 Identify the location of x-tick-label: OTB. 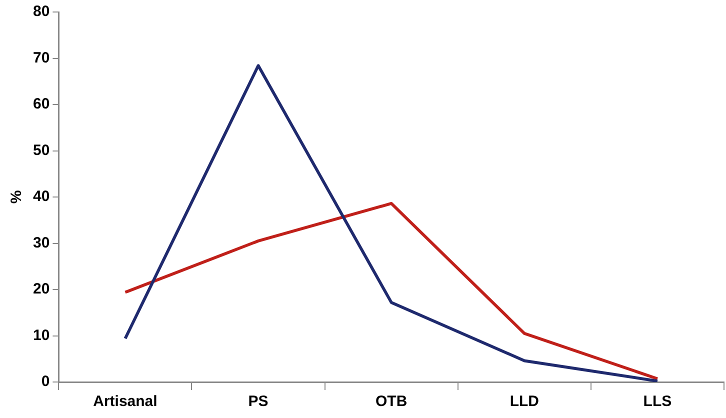
(392, 401).